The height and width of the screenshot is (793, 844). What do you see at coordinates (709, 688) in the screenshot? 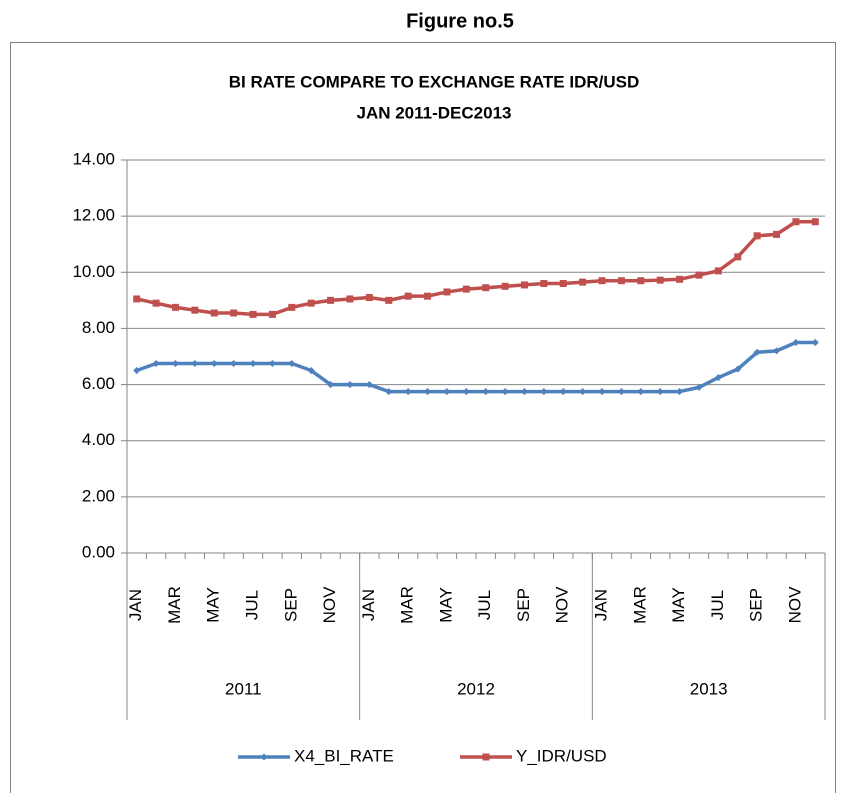
I see `group-label: 2013` at bounding box center [709, 688].